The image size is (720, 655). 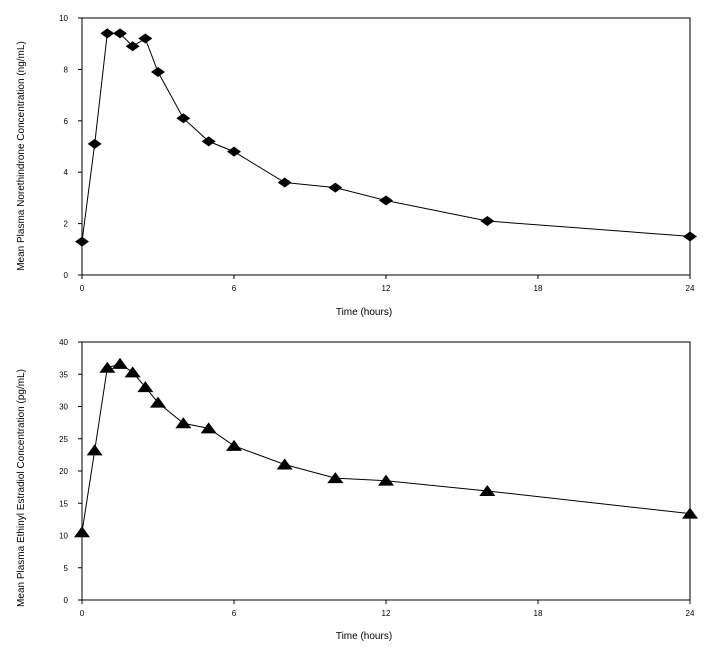 What do you see at coordinates (63, 439) in the screenshot?
I see `y-tick-label: 25` at bounding box center [63, 439].